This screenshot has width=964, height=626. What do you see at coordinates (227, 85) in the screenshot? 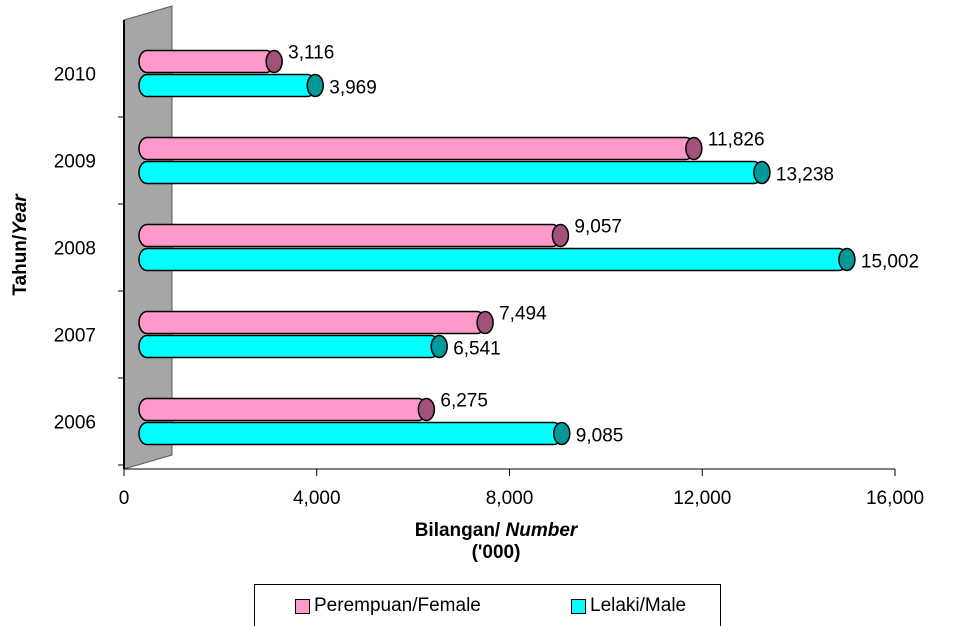
I see `bar-male-2010` at bounding box center [227, 85].